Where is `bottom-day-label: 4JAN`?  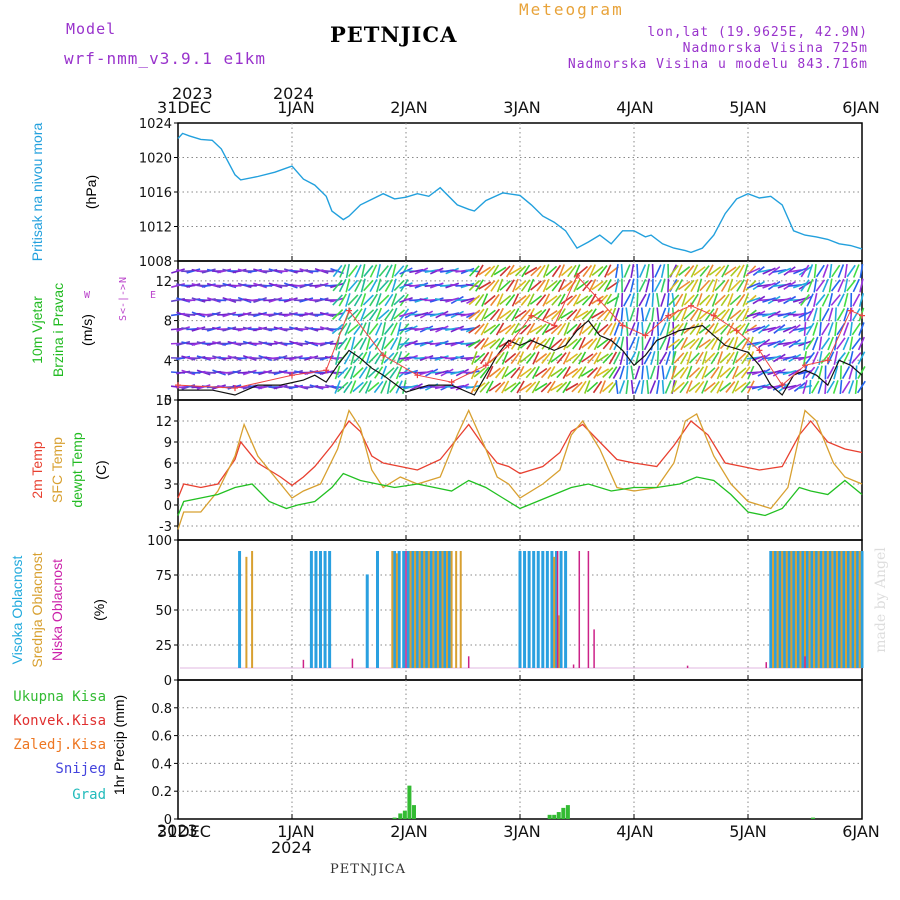
bottom-day-label: 4JAN is located at coordinates (635, 831).